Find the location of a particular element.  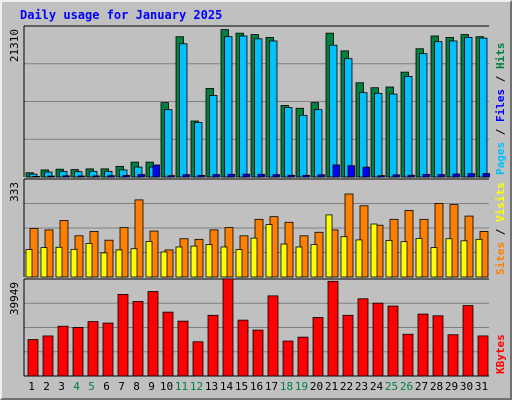

visits-ymax-label: 333 is located at coordinates (14, 192).